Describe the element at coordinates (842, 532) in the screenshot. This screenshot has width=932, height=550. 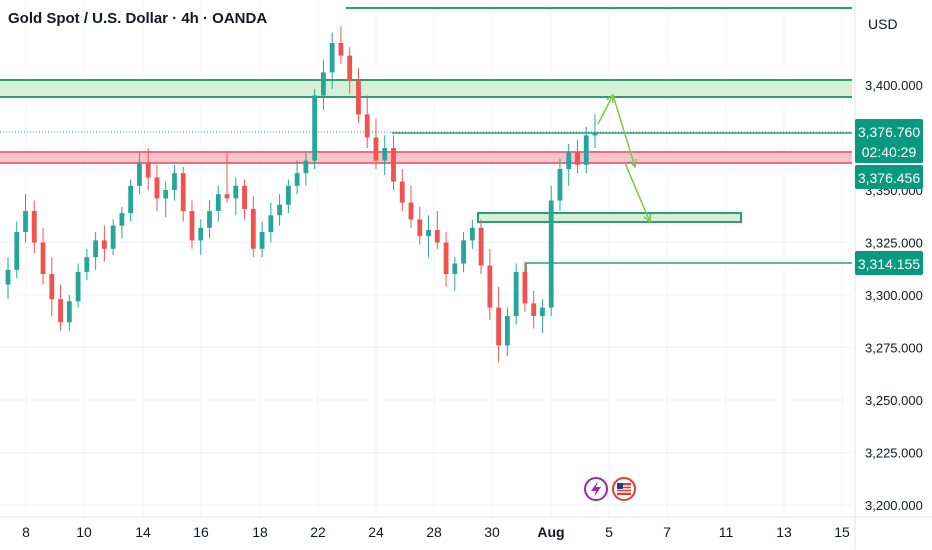
I see `x-tick-label: 15` at that location.